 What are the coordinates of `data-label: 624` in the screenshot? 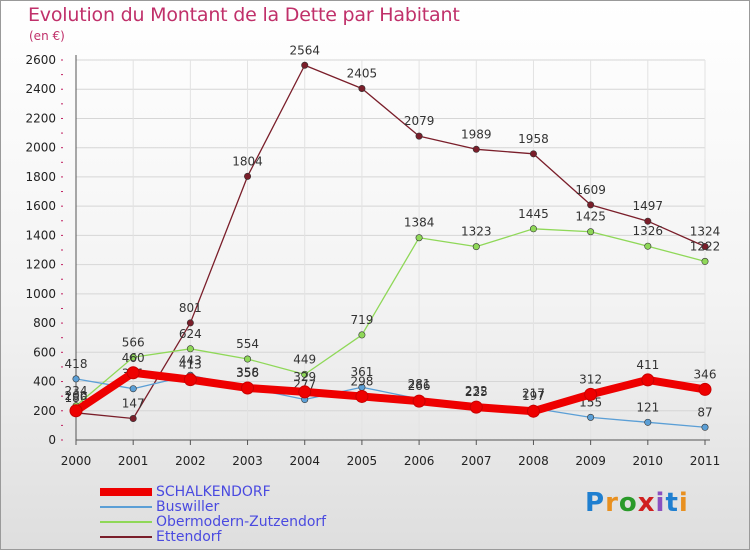 It's located at (190, 334).